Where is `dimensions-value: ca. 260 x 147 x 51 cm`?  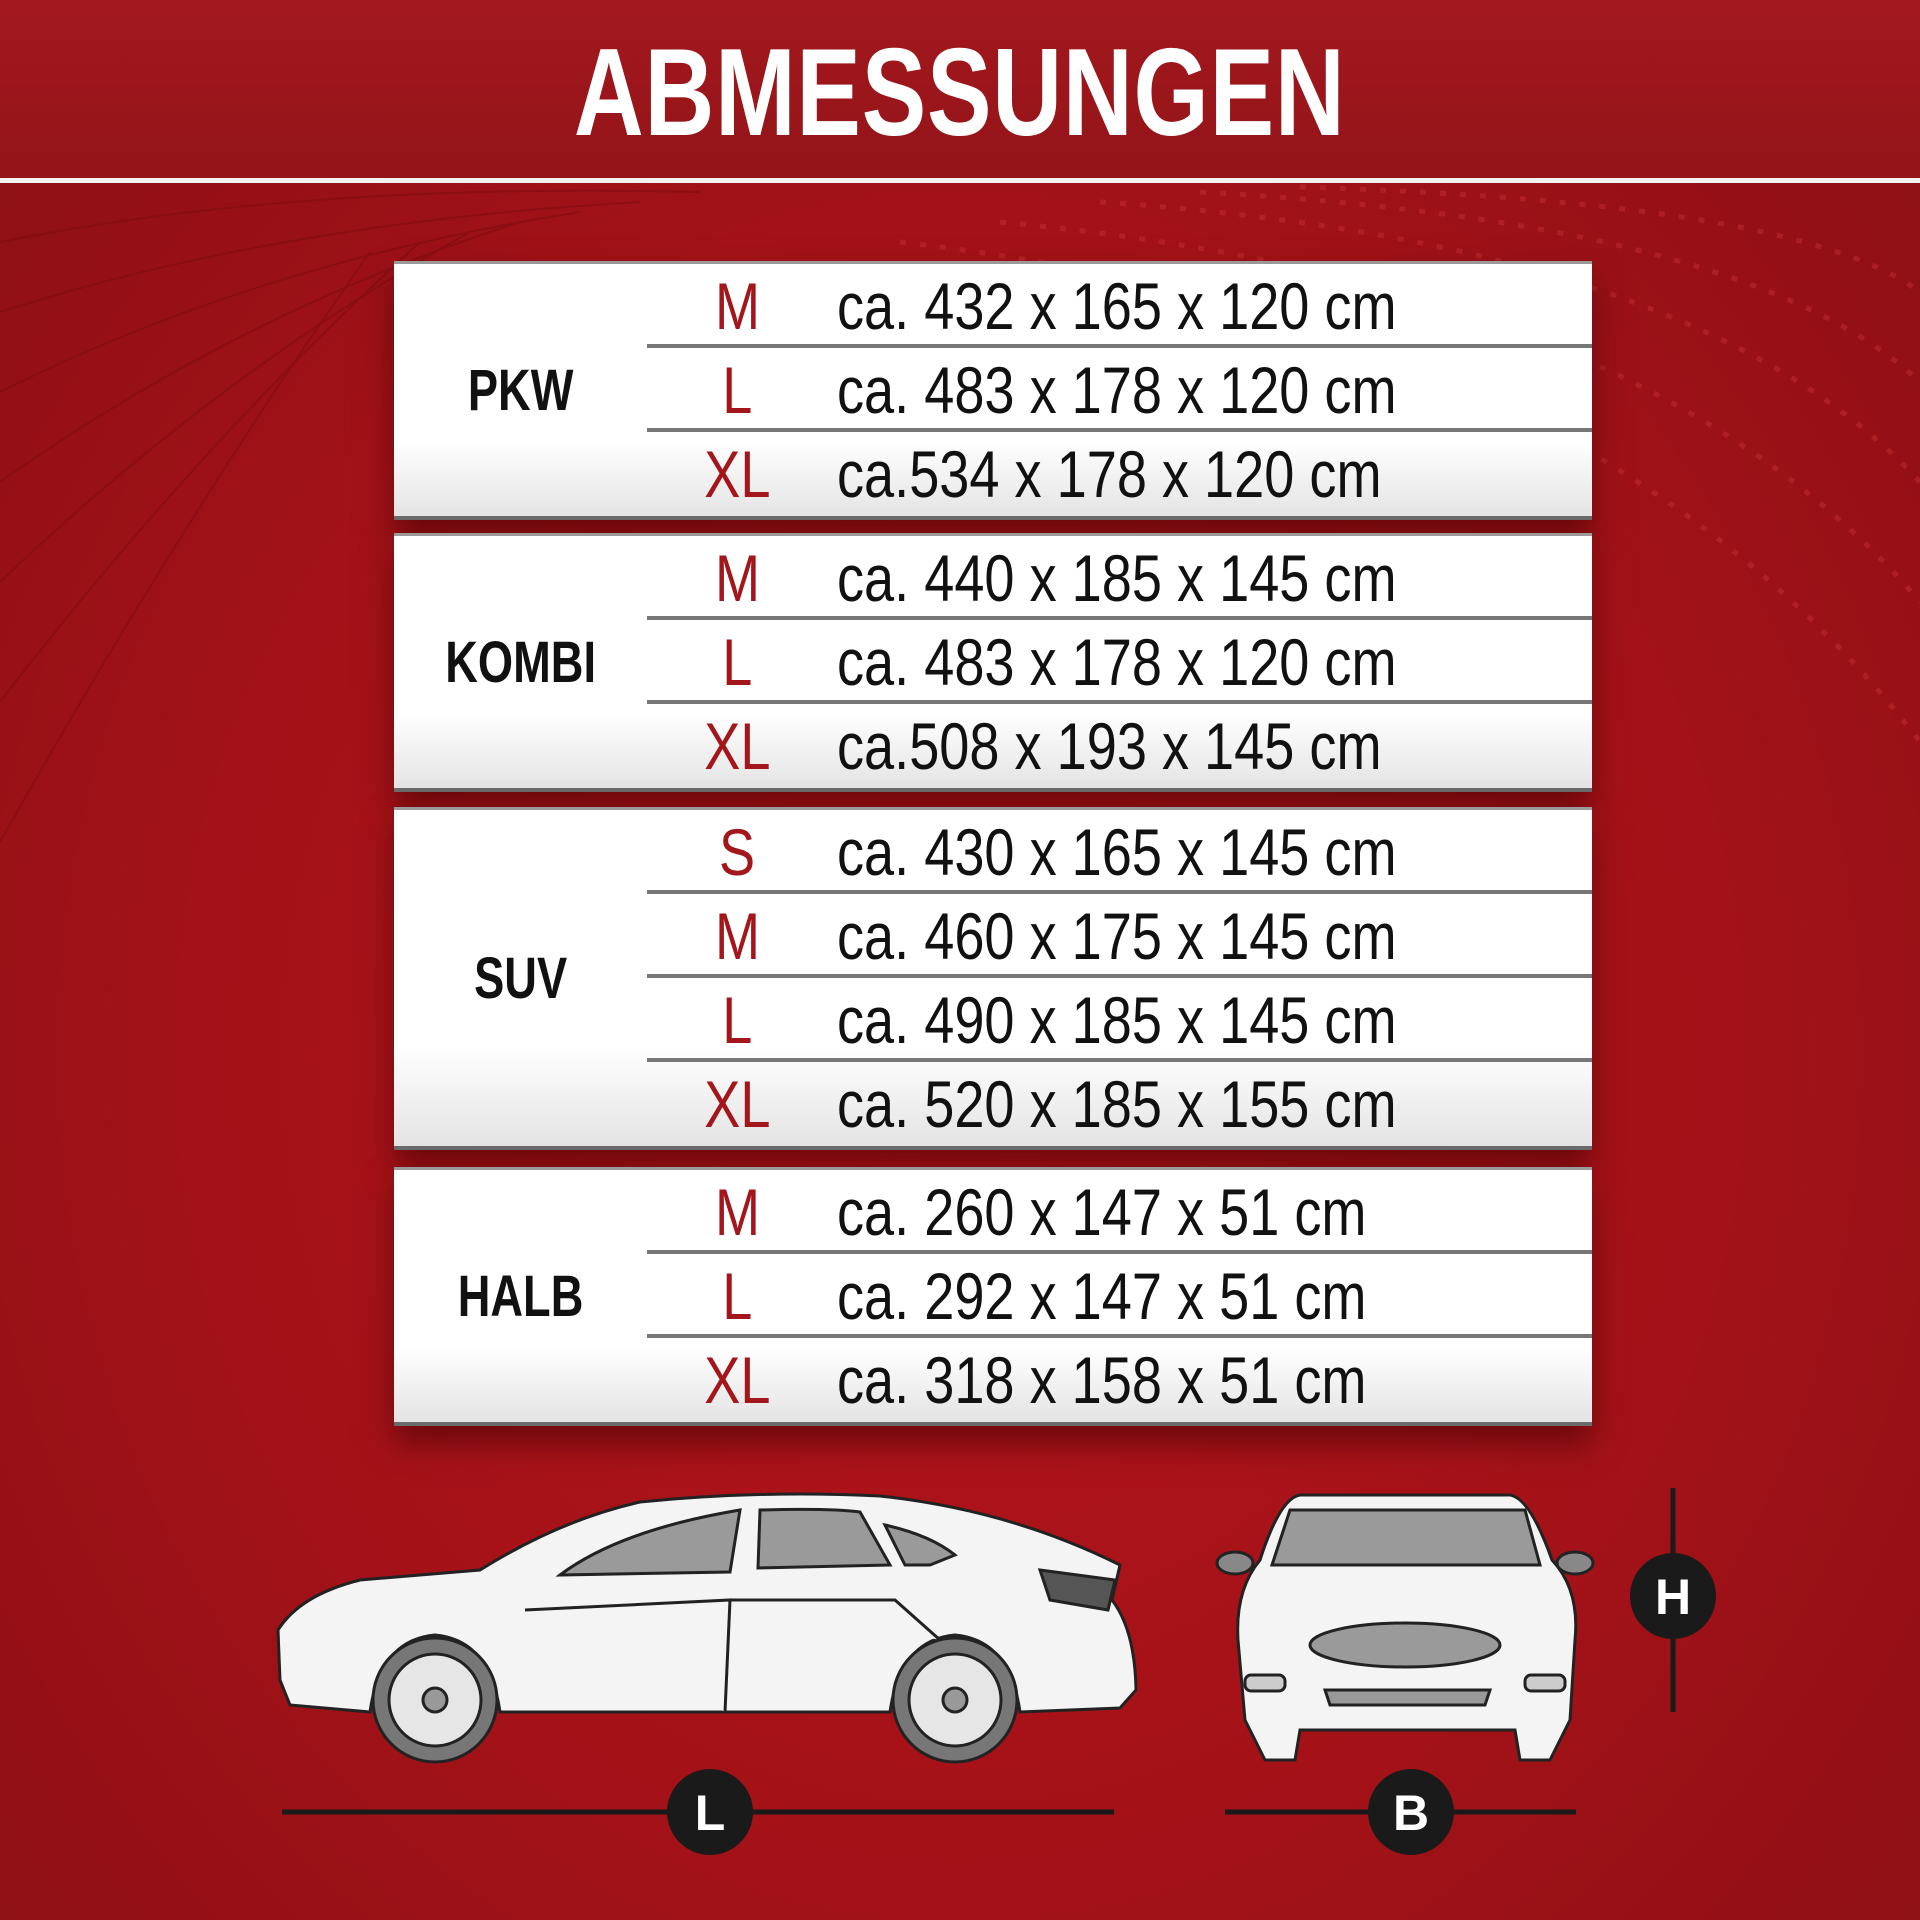
dimensions-value: ca. 260 x 147 x 51 cm is located at coordinates (1160, 1212).